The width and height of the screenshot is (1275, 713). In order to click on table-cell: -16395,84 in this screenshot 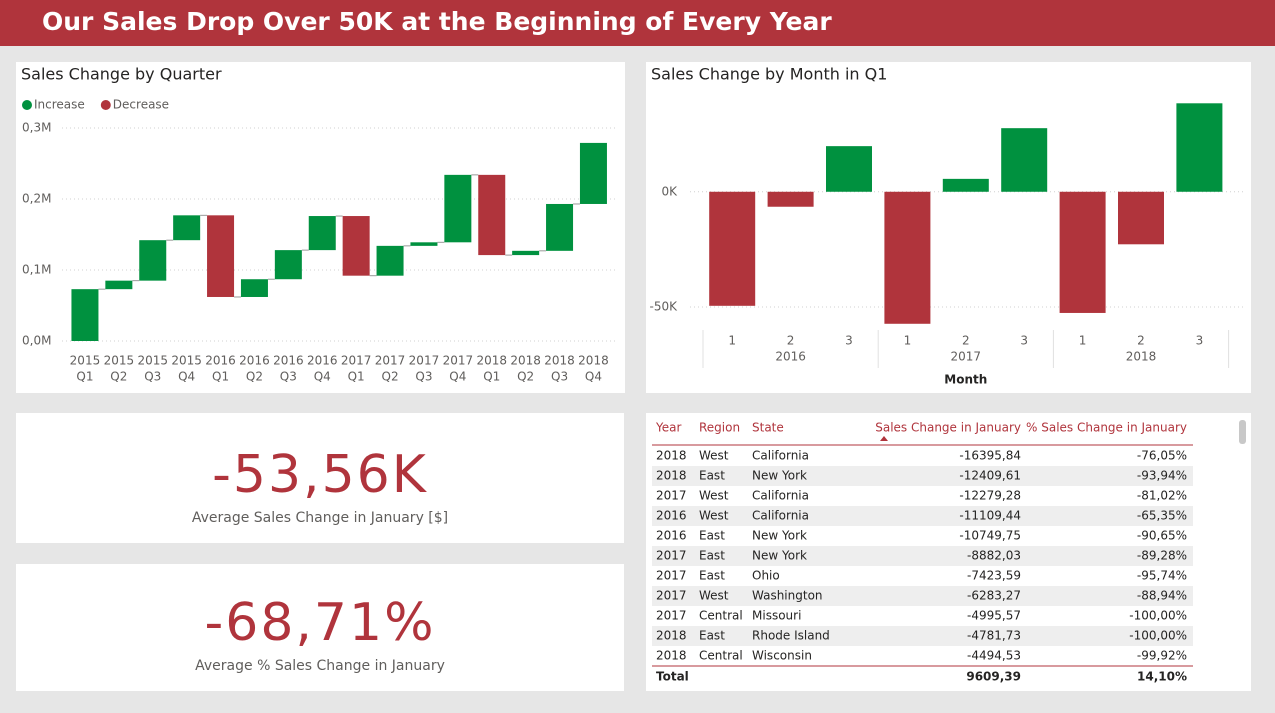, I will do `click(990, 456)`.